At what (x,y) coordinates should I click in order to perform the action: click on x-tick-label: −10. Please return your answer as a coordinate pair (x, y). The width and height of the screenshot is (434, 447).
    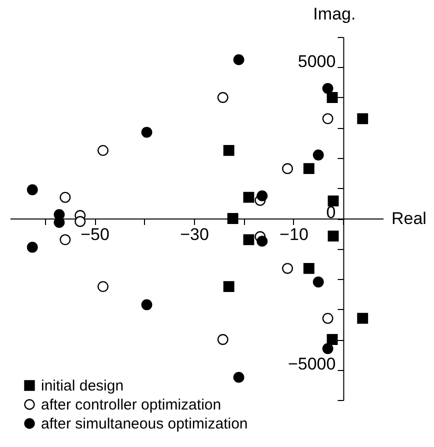
    Looking at the image, I should click on (294, 234).